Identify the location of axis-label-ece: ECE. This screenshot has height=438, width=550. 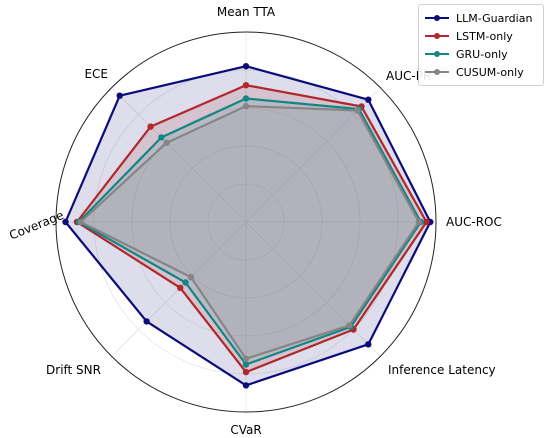
(96, 74).